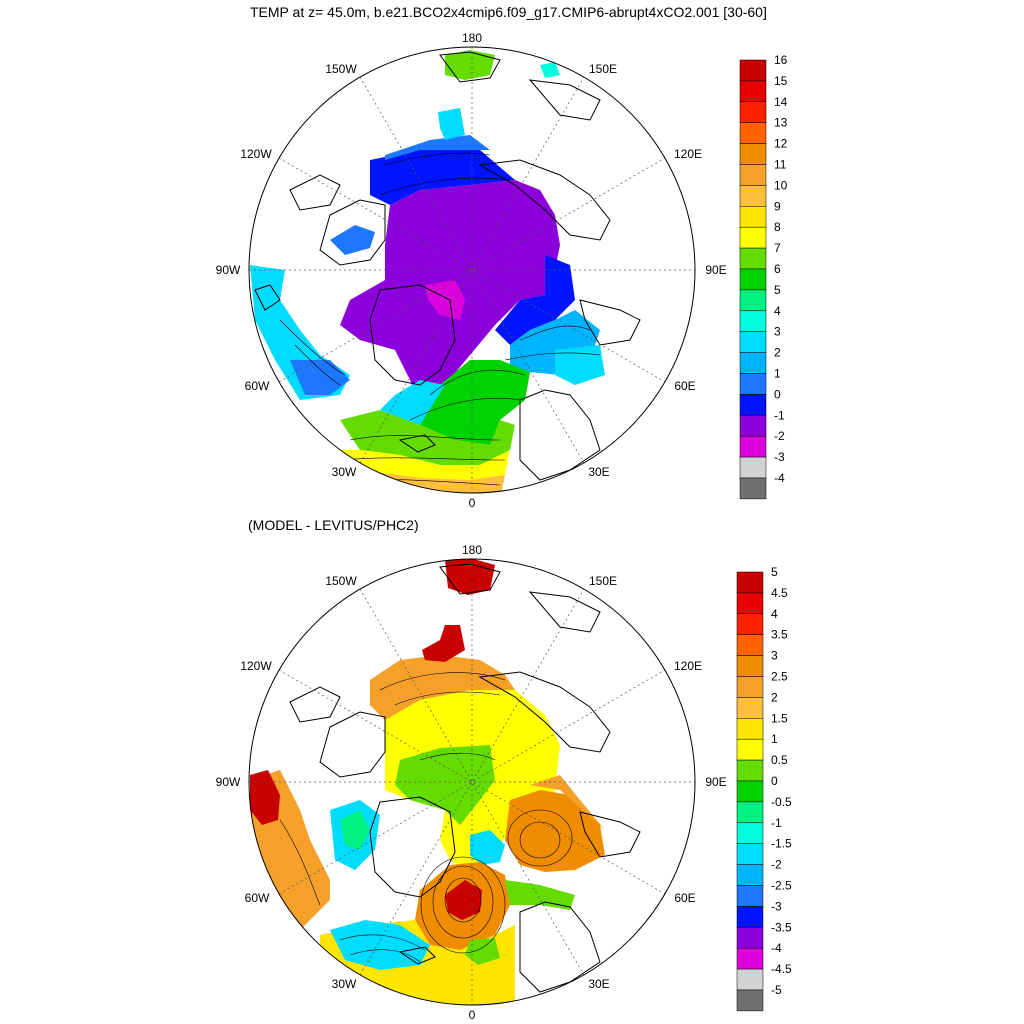 The height and width of the screenshot is (1024, 1024). I want to click on top-colorbar-tick-label: 2, so click(777, 353).